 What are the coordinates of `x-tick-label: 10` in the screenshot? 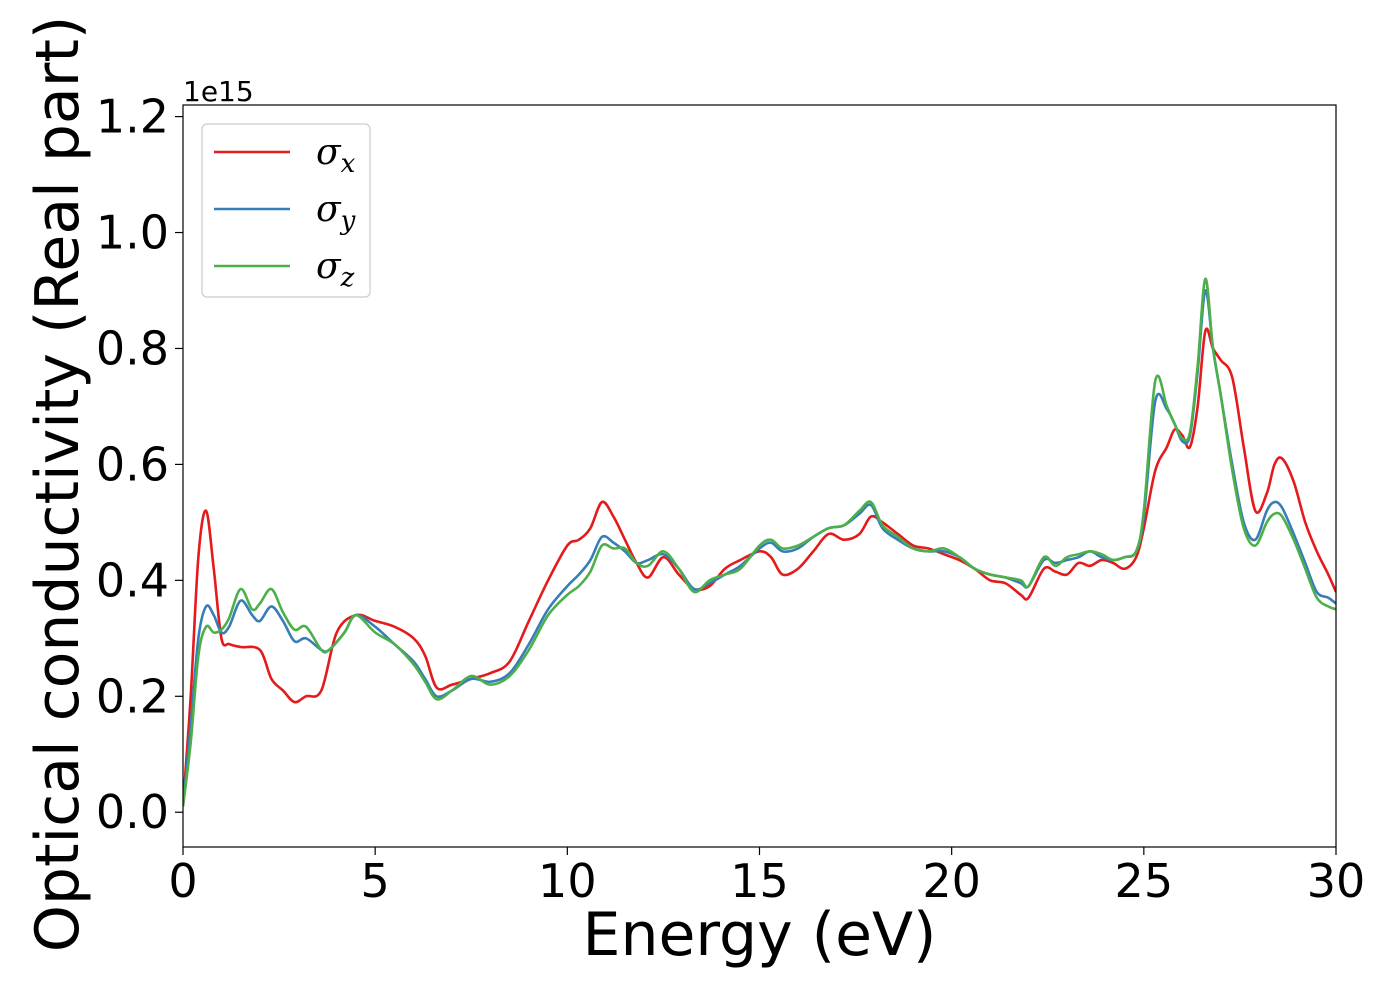 It's located at (567, 881).